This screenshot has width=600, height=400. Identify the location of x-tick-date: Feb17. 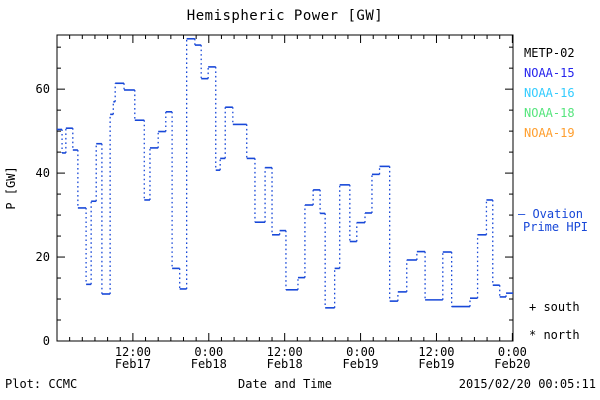
(132, 364).